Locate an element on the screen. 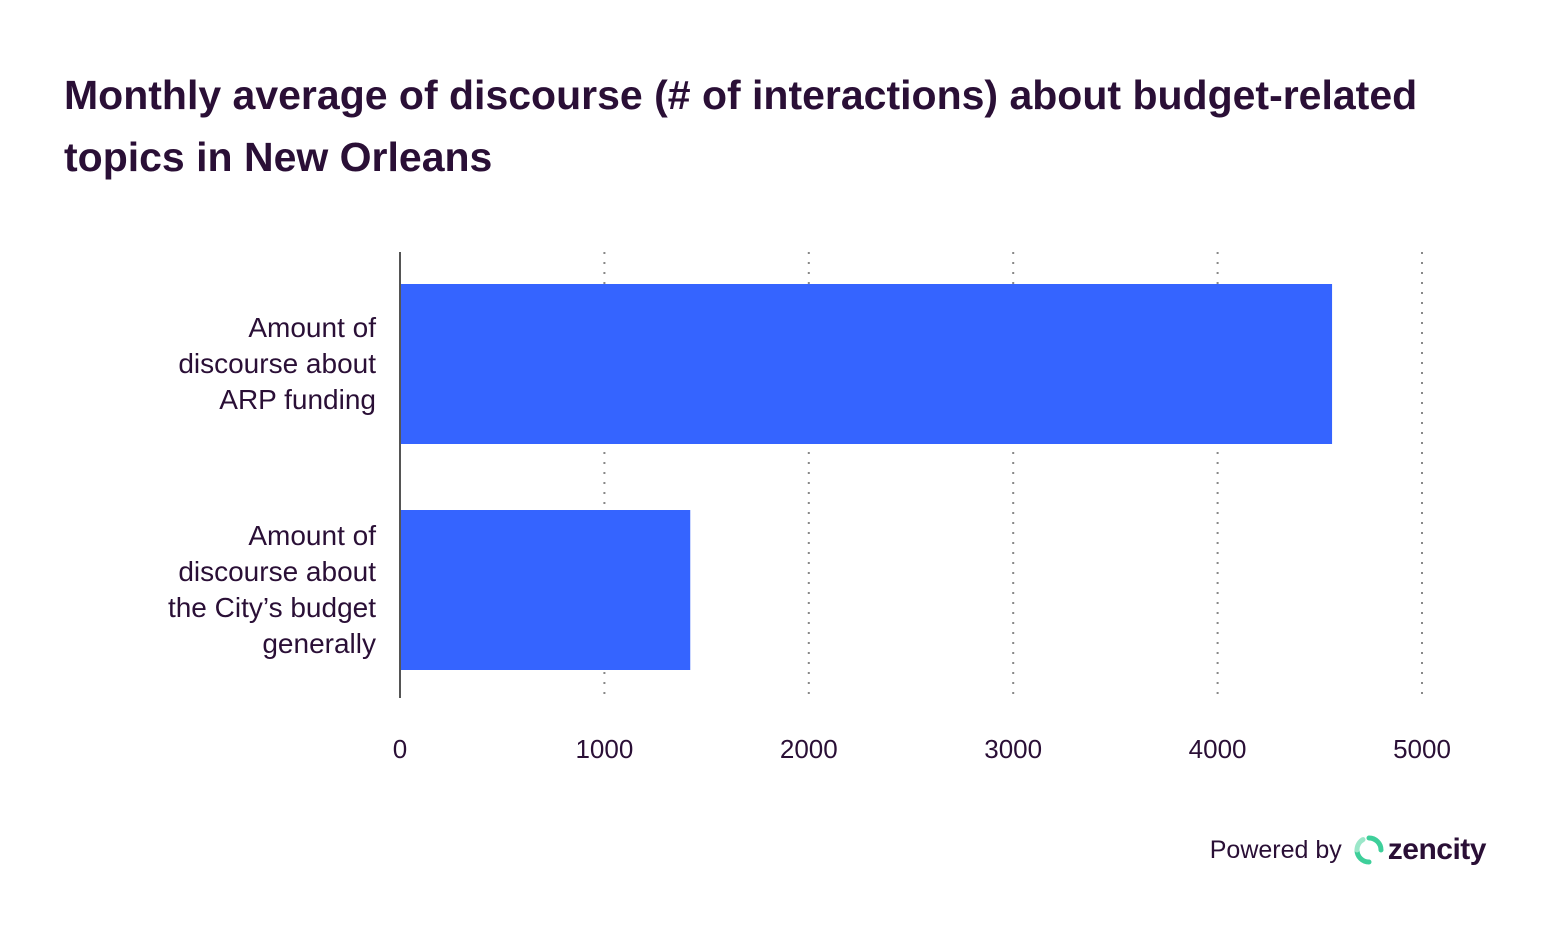  powered-by-text: Powered by is located at coordinates (1275, 849).